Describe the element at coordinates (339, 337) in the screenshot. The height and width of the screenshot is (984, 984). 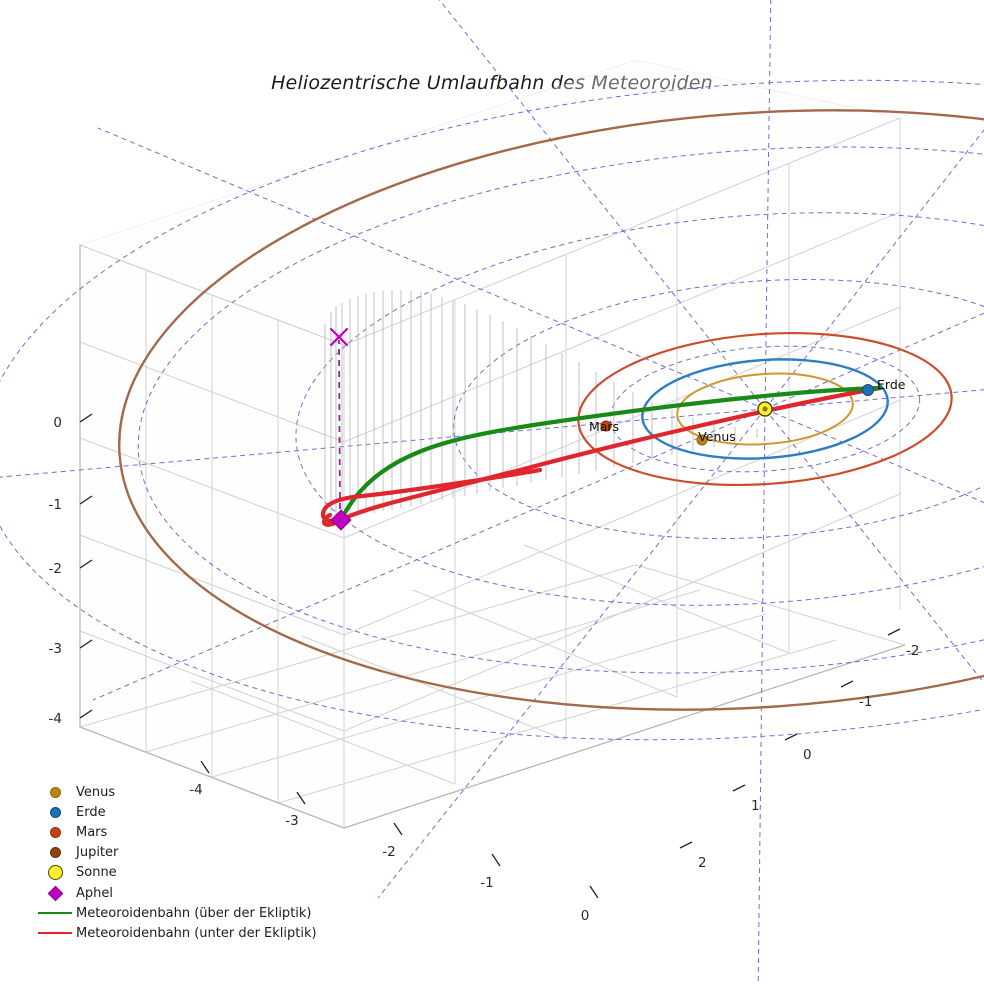
I see `aphel-projection-x-icon` at that location.